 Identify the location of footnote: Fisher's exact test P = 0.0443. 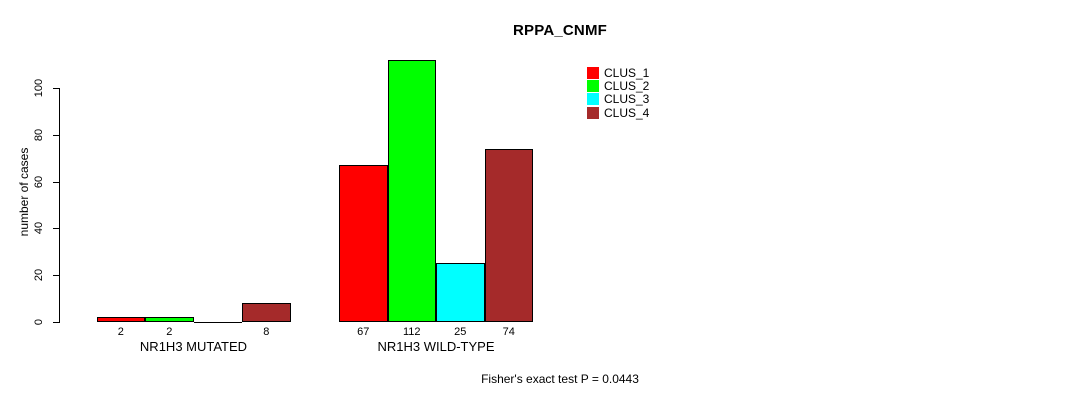
(560, 379).